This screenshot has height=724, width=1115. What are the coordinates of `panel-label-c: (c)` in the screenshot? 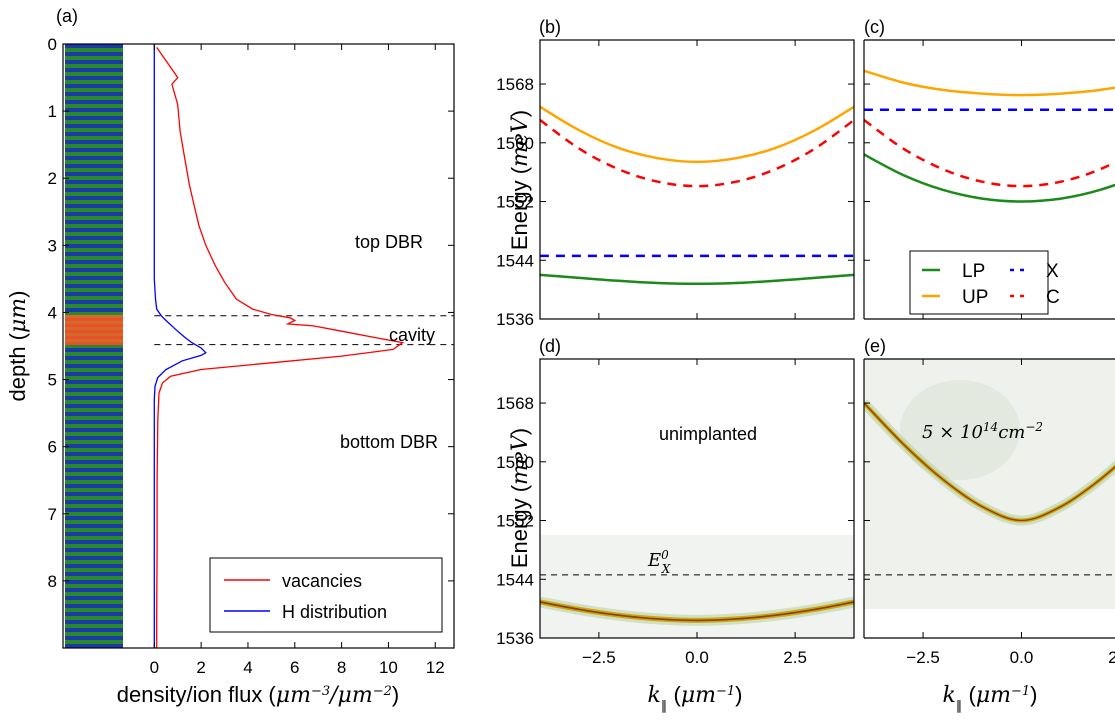 It's located at (874, 27).